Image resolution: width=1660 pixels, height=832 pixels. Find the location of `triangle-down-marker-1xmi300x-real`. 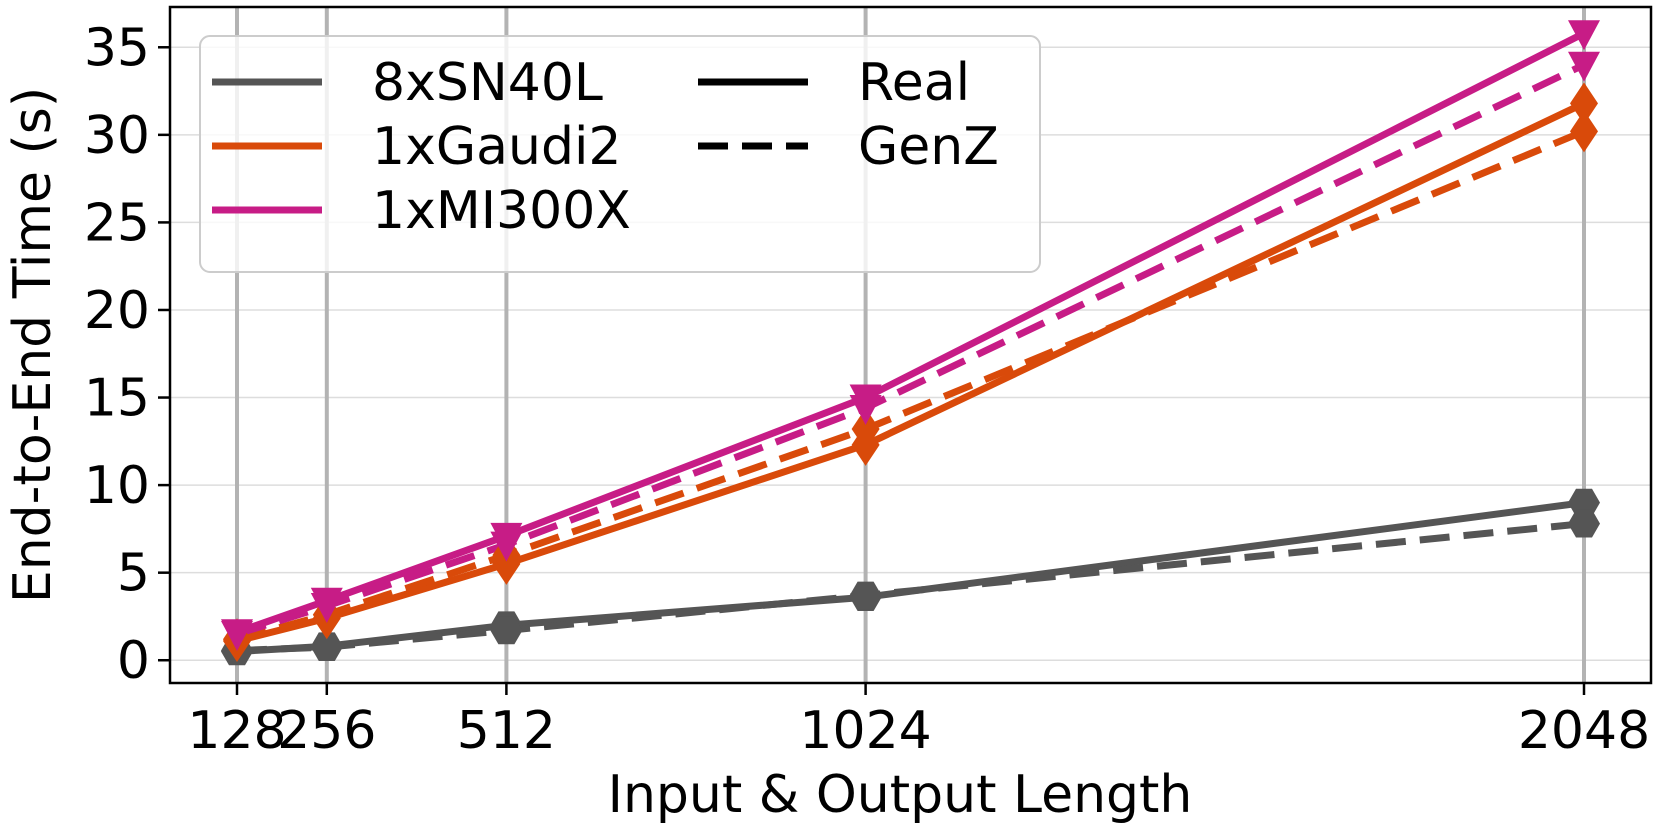

triangle-down-marker-1xmi300x-real is located at coordinates (1584, 35).